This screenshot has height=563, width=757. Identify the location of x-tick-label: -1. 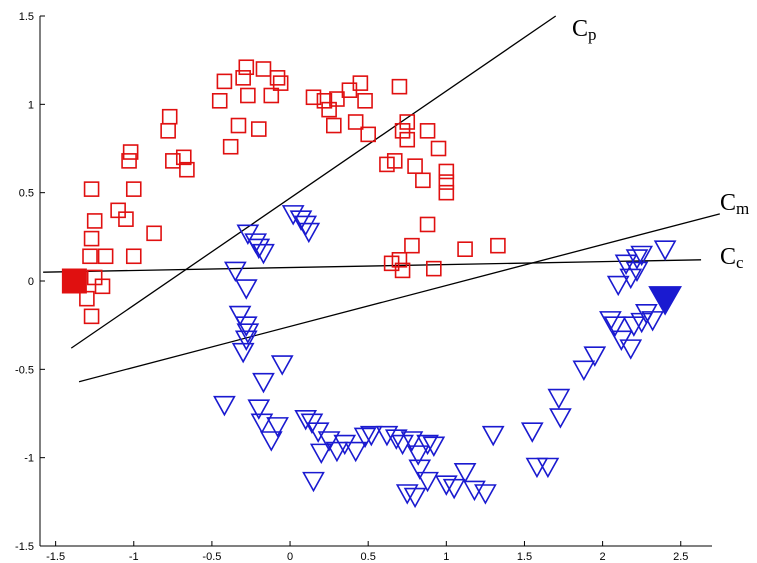
(134, 557).